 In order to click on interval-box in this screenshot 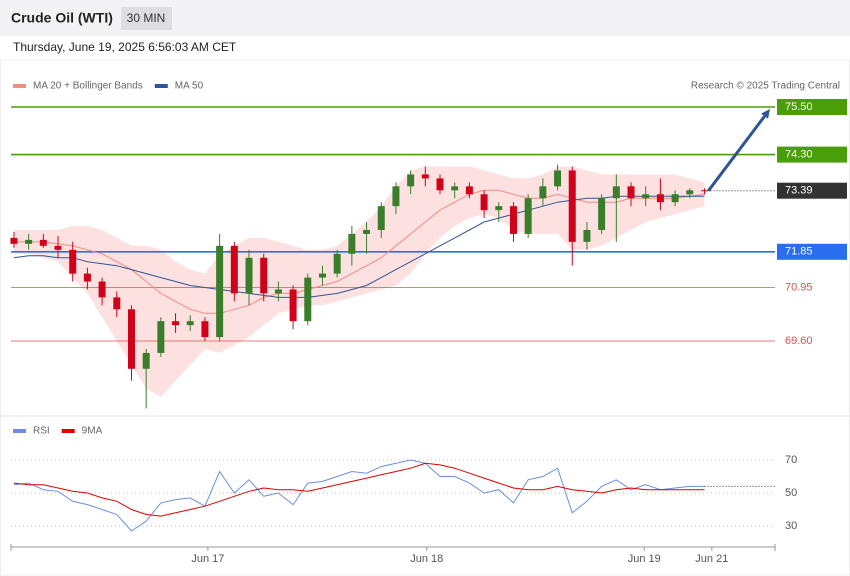, I will do `click(146, 18)`.